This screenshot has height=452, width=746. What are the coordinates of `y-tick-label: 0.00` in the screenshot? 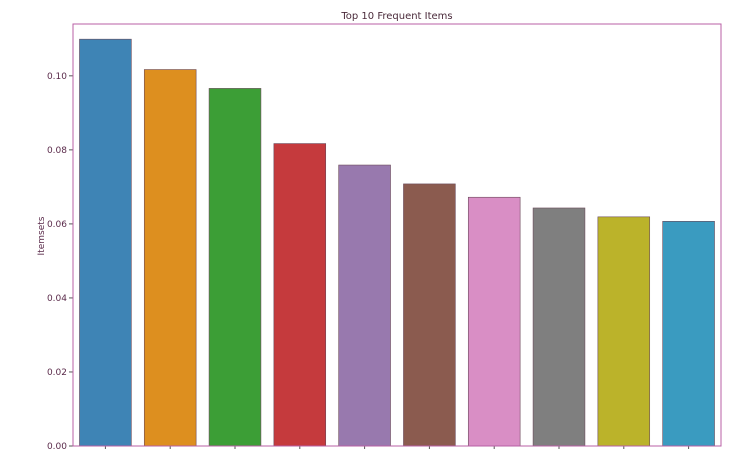 It's located at (57, 447).